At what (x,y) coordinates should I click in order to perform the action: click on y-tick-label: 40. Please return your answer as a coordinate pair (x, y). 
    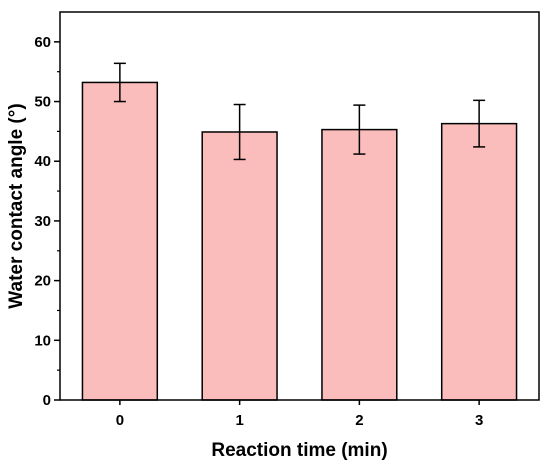
    Looking at the image, I should click on (42, 161).